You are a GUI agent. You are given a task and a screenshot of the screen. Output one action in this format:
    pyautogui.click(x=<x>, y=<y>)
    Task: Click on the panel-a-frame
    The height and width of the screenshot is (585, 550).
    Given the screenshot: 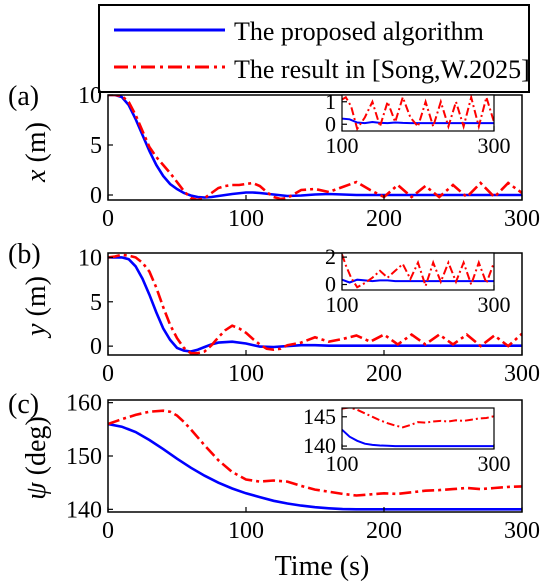 What is the action you would take?
    pyautogui.click(x=315, y=147)
    